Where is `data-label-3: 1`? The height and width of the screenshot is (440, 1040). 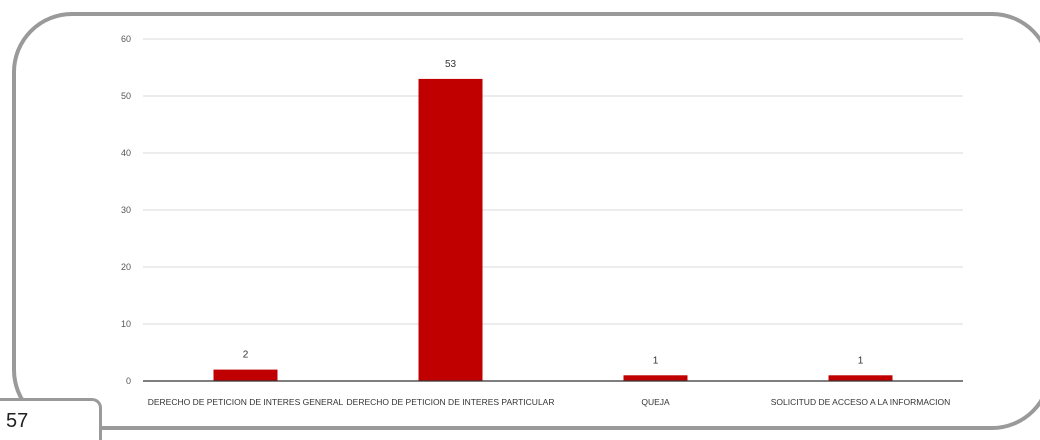
data-label-3: 1 is located at coordinates (656, 360).